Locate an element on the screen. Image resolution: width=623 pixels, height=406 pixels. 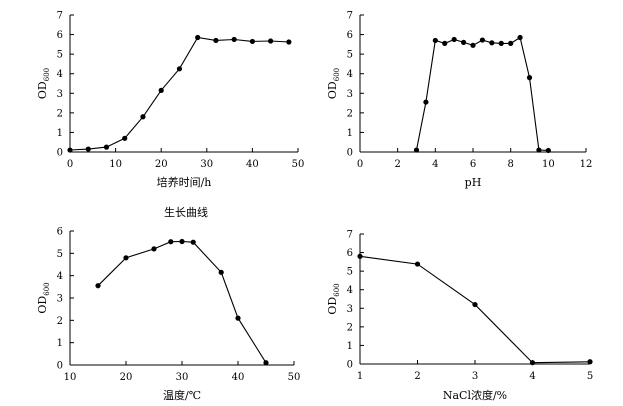
x-tick-label: 3 is located at coordinates (475, 376).